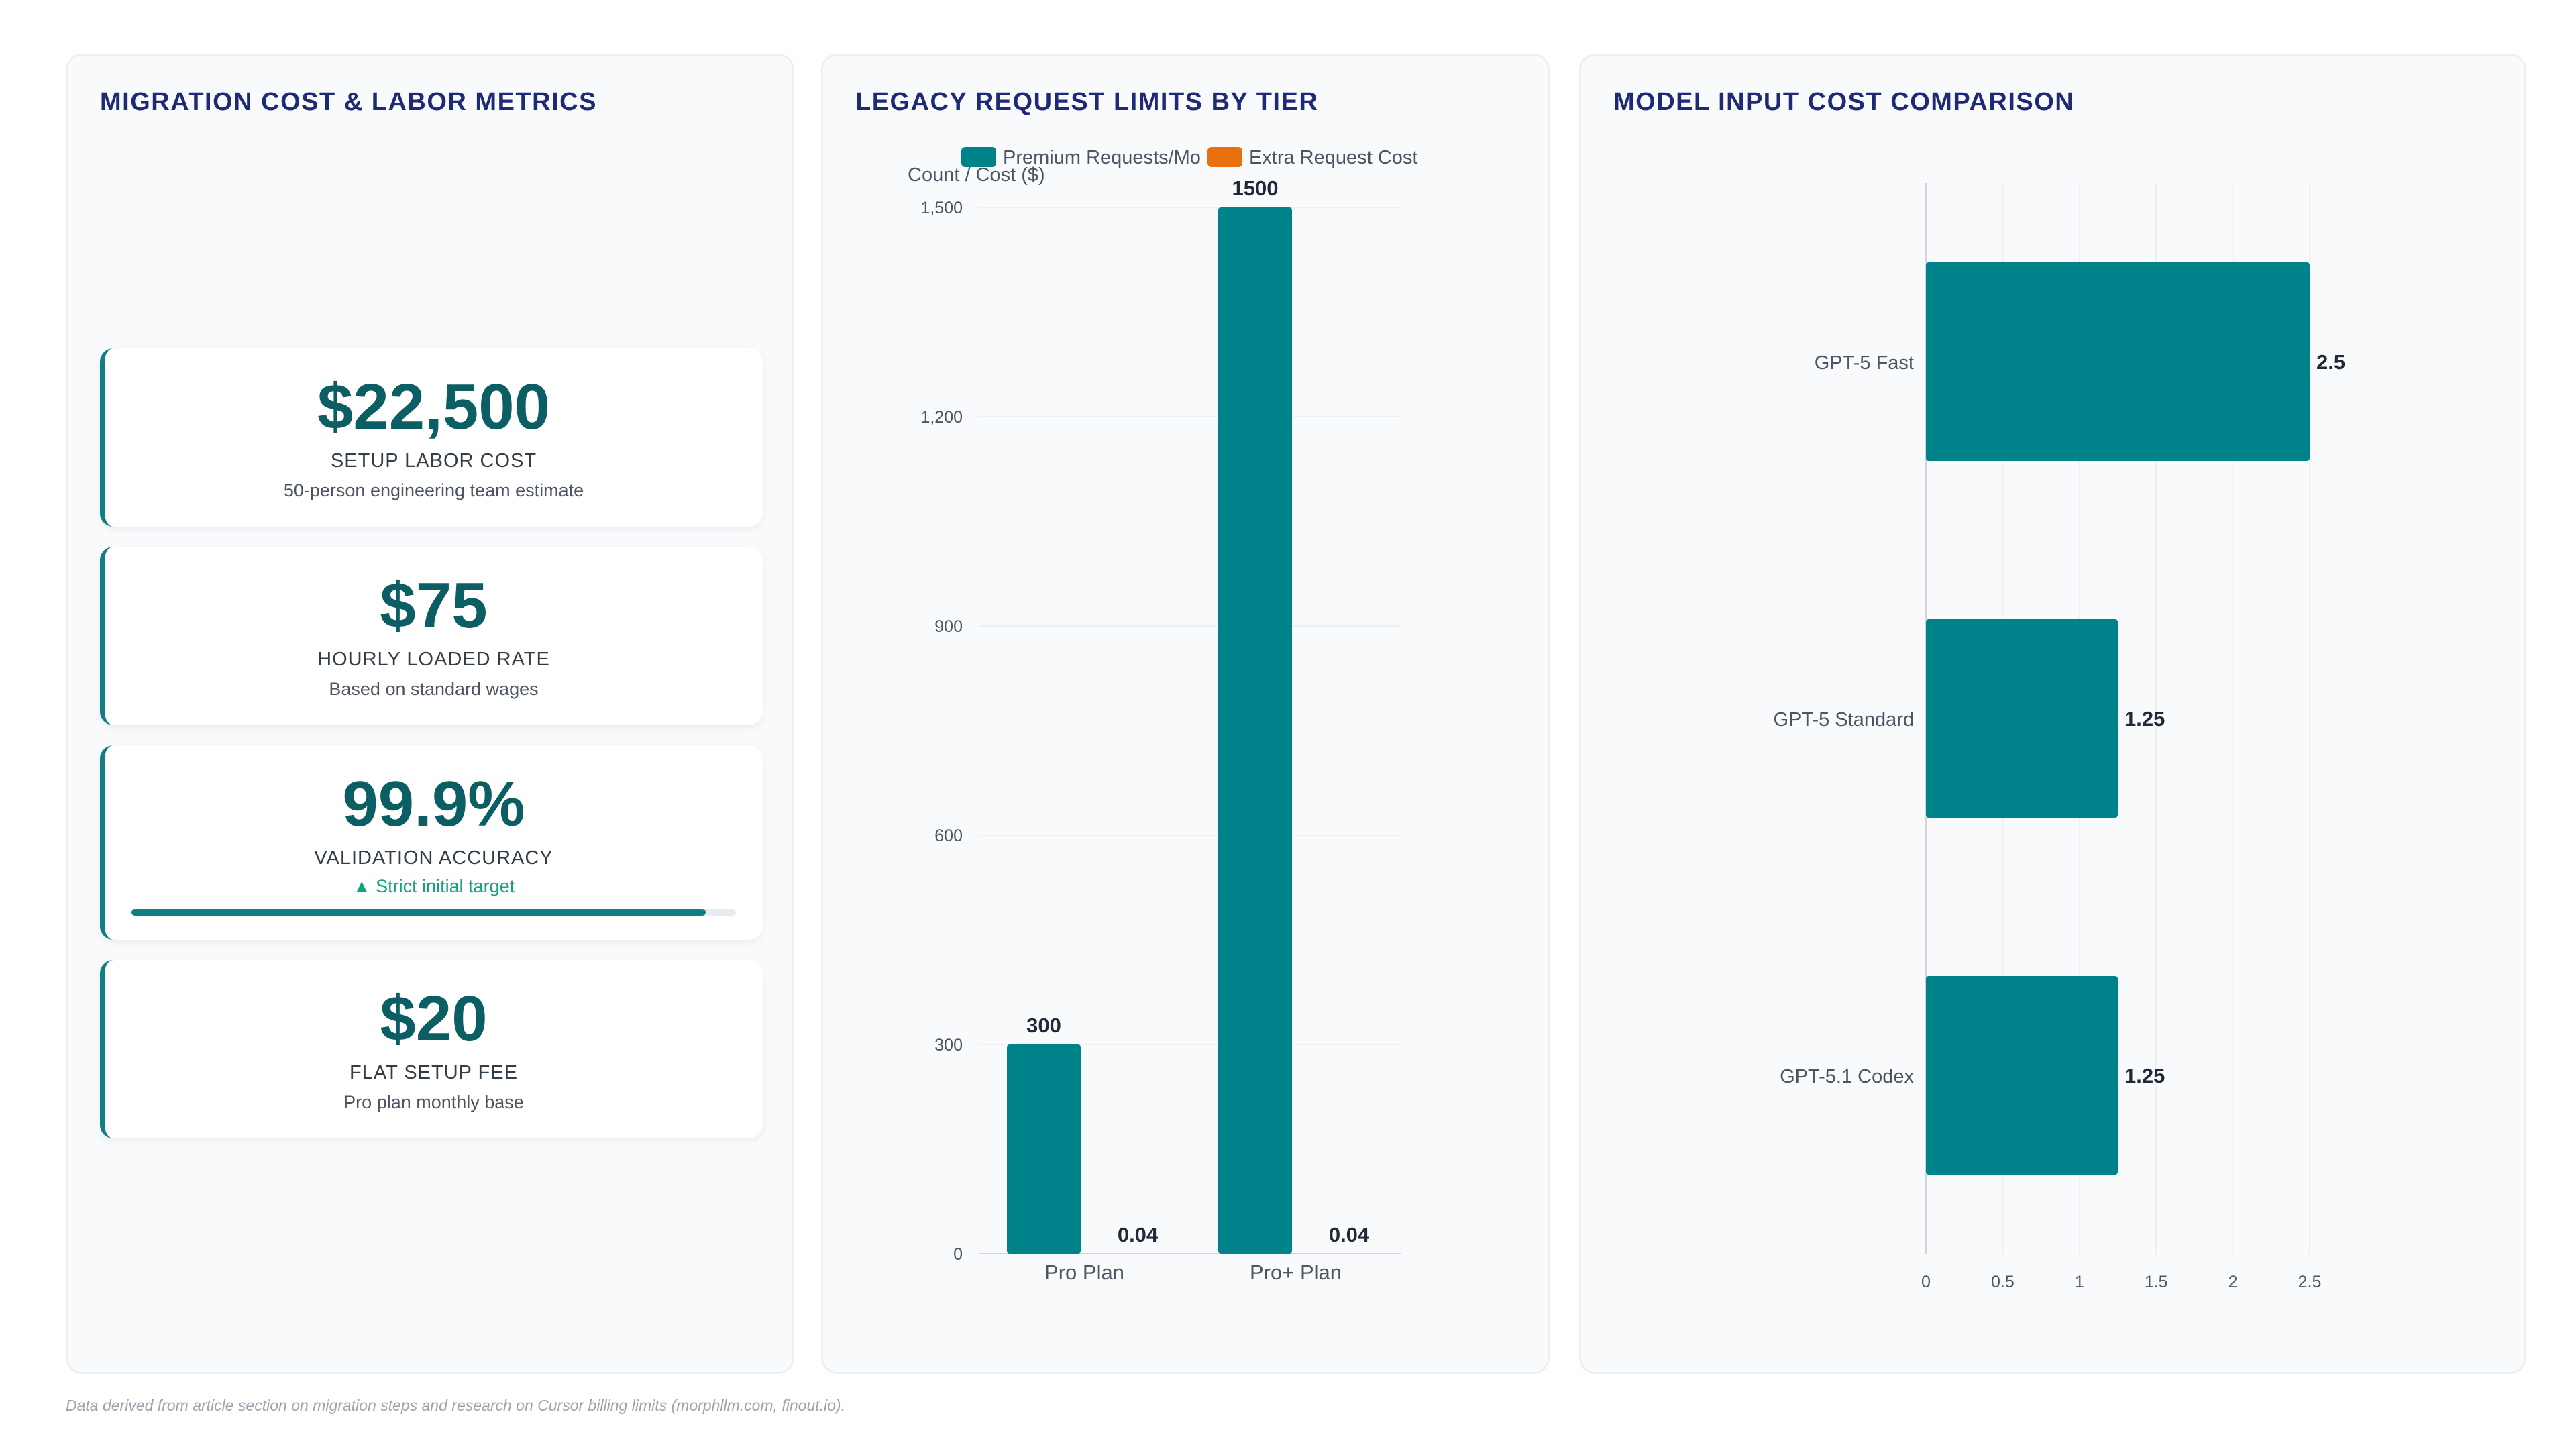  I want to click on accuracy-progress-fill, so click(418, 912).